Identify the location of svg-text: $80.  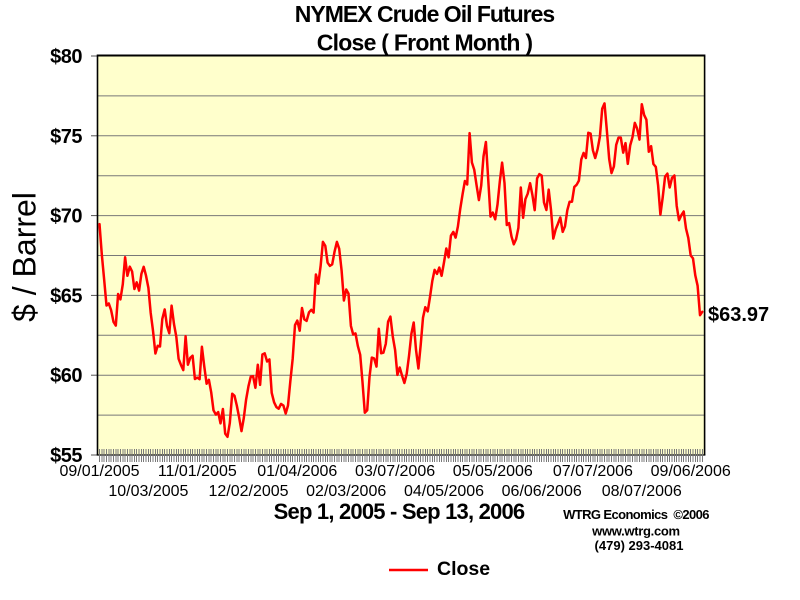
(66, 57).